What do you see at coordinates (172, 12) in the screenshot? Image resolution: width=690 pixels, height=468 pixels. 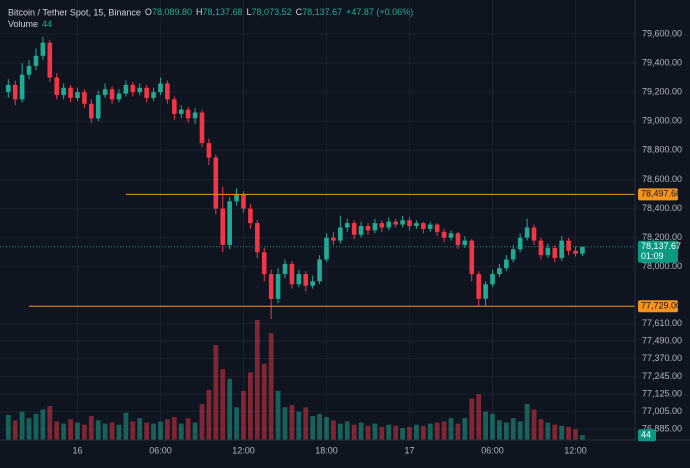 I see `ohlc-value: 78,089.80` at bounding box center [172, 12].